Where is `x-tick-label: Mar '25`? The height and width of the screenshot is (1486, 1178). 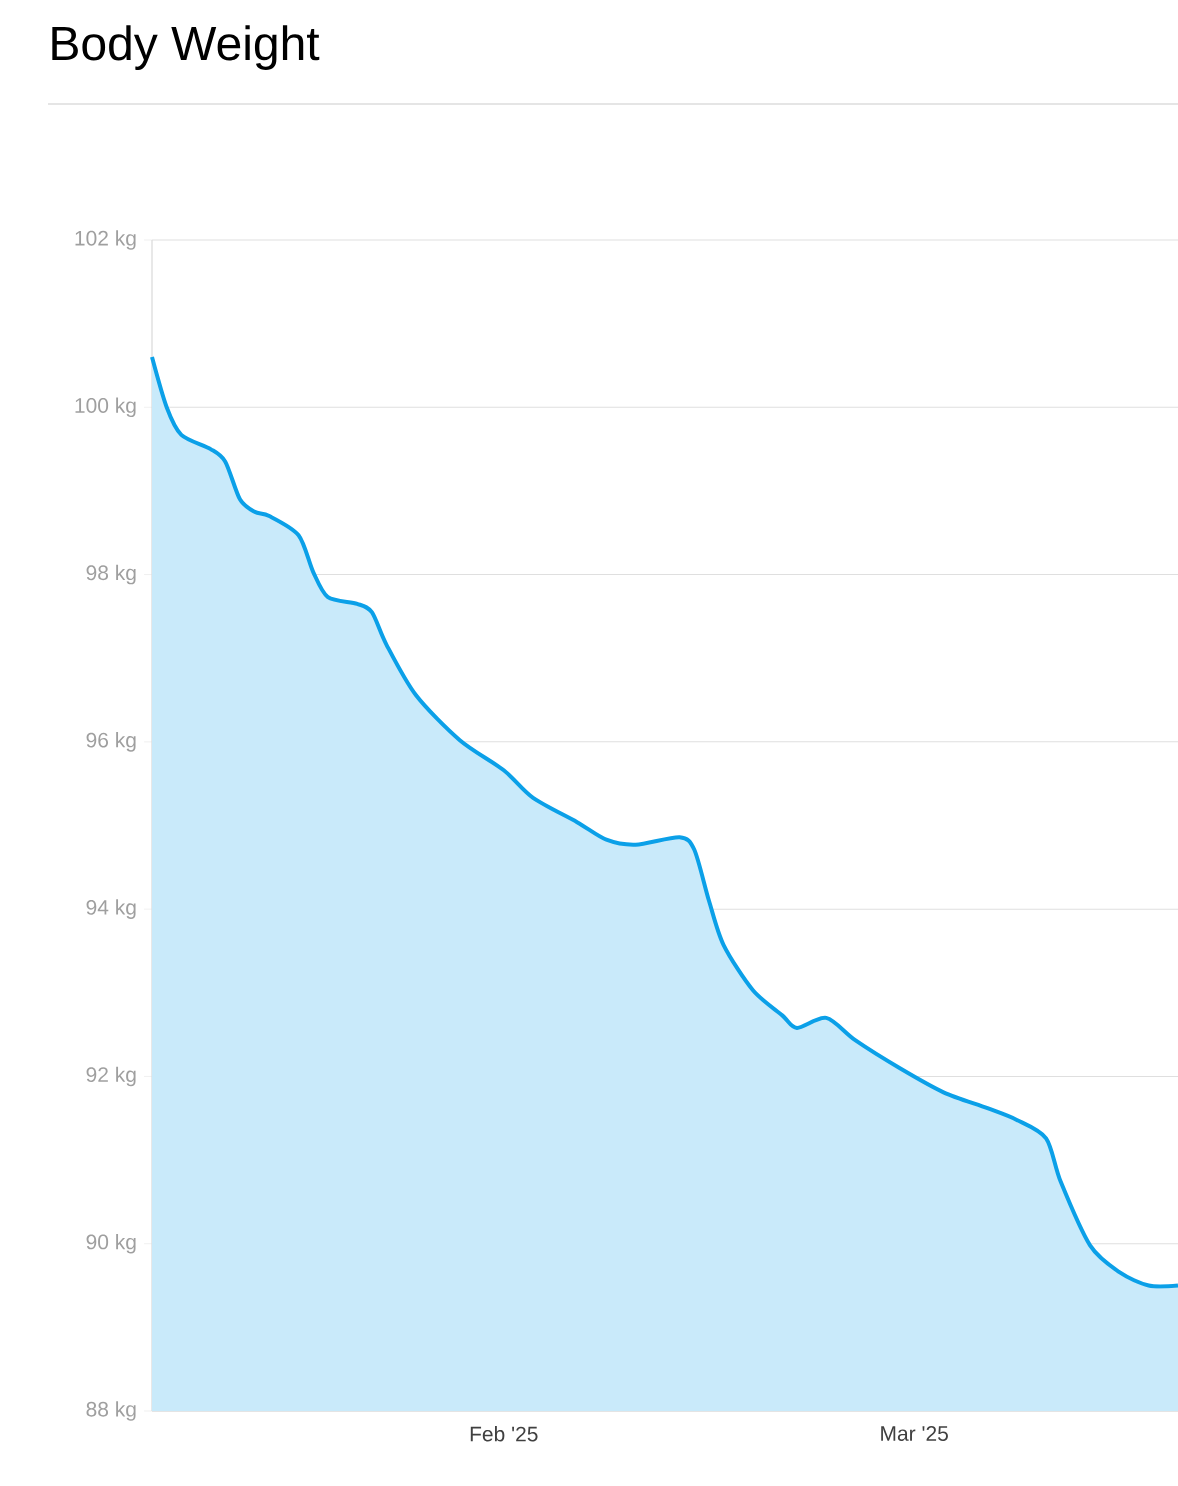
x-tick-label: Mar '25 is located at coordinates (914, 1433).